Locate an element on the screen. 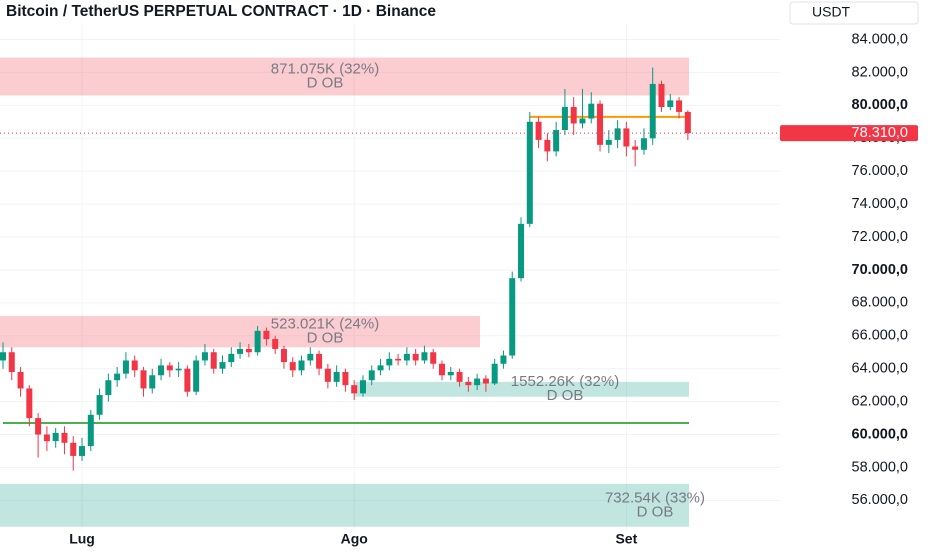  y-tick-label: 76.000,0 is located at coordinates (880, 171).